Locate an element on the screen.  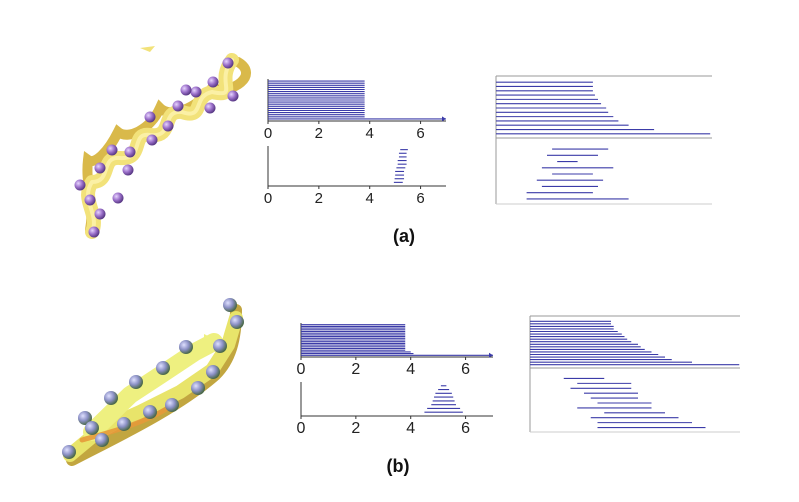
panel-b-persistence-bottom: 0 2 4 6 is located at coordinates (395, 409).